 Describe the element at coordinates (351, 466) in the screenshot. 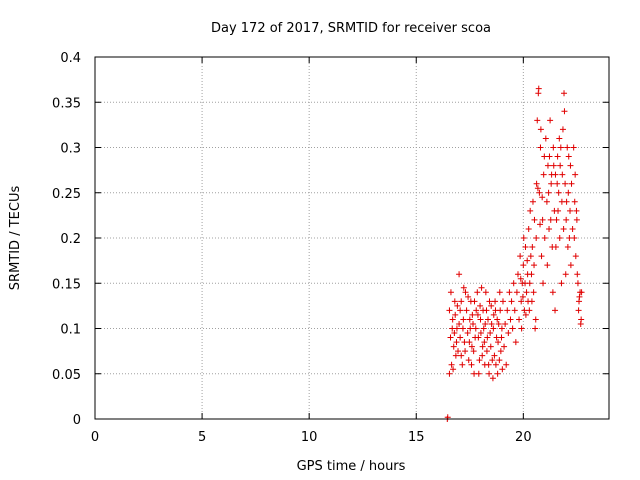

I see `x-axis-label: GPS time / hours` at that location.